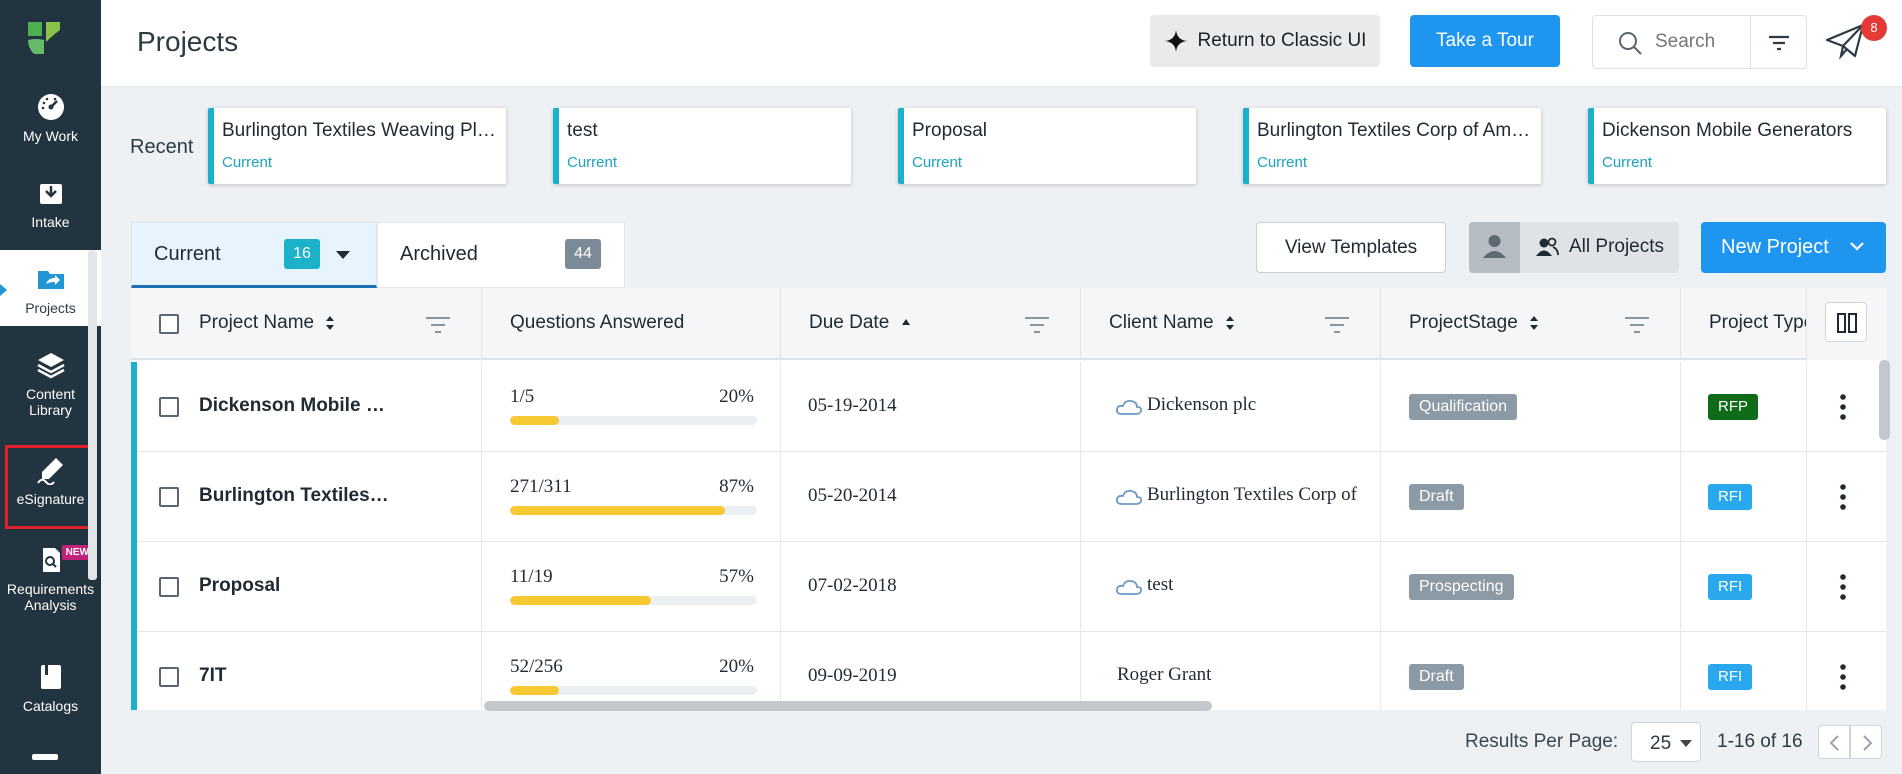  Describe the element at coordinates (50, 395) in the screenshot. I see `sidebar-item-content-library: Content Library` at that location.